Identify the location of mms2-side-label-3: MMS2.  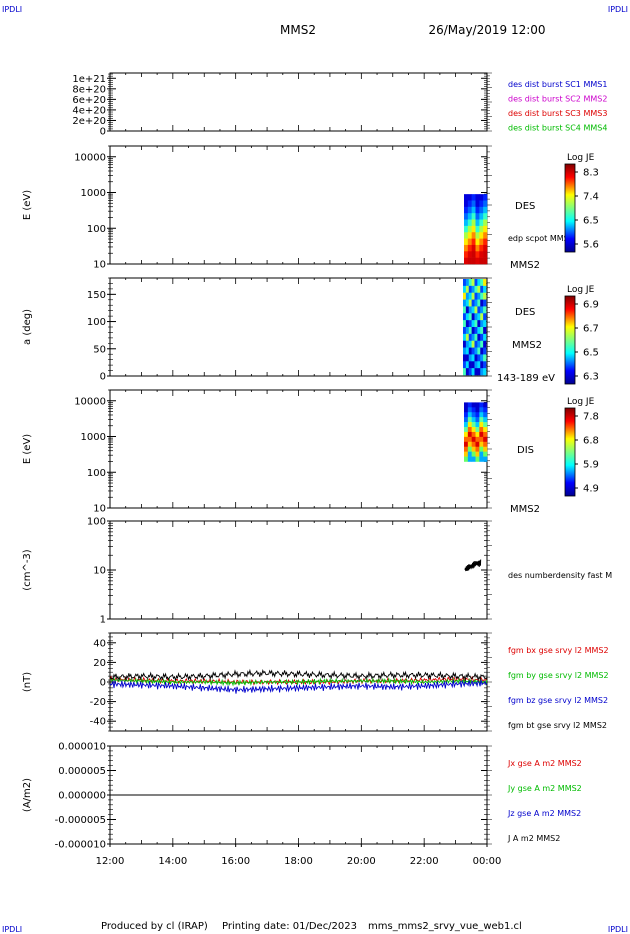
(525, 509).